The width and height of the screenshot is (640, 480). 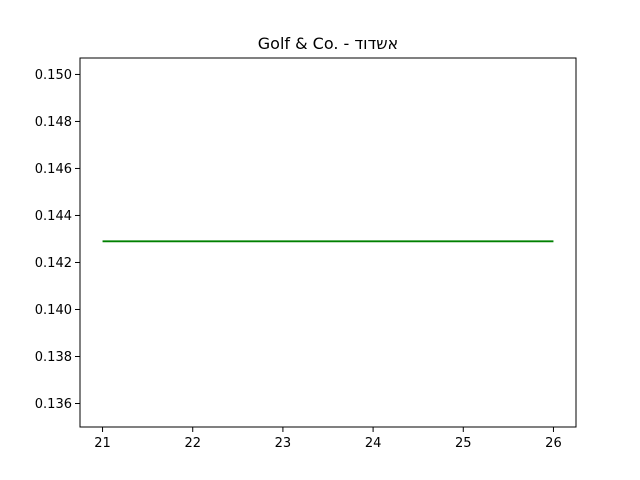 What do you see at coordinates (553, 443) in the screenshot?
I see `x-tick-label: 26` at bounding box center [553, 443].